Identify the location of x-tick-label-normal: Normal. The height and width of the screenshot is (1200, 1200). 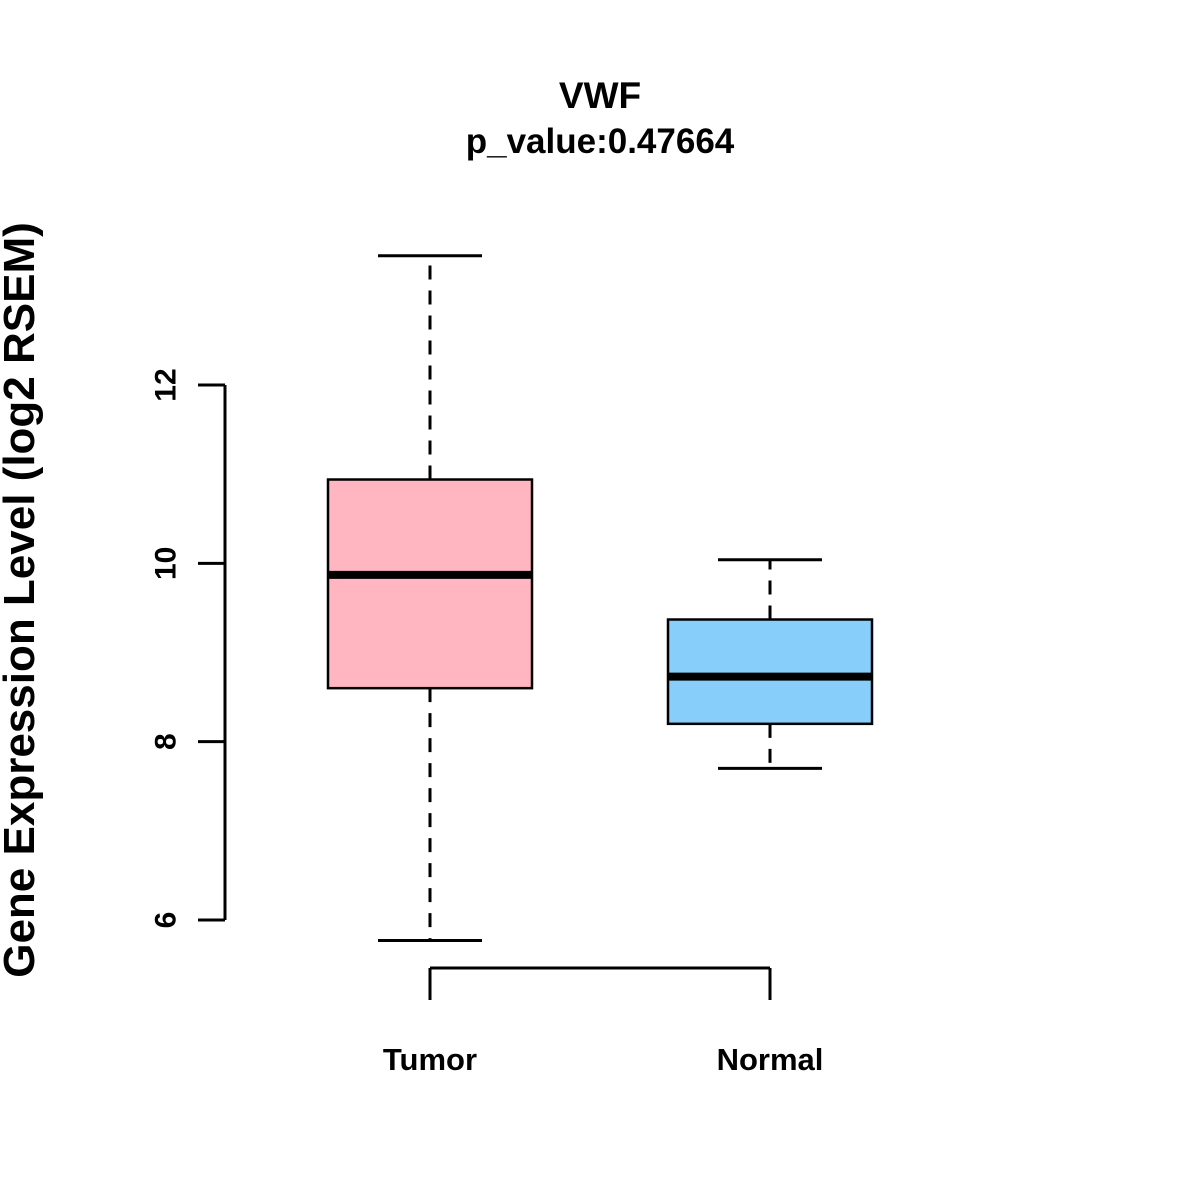
(770, 1059).